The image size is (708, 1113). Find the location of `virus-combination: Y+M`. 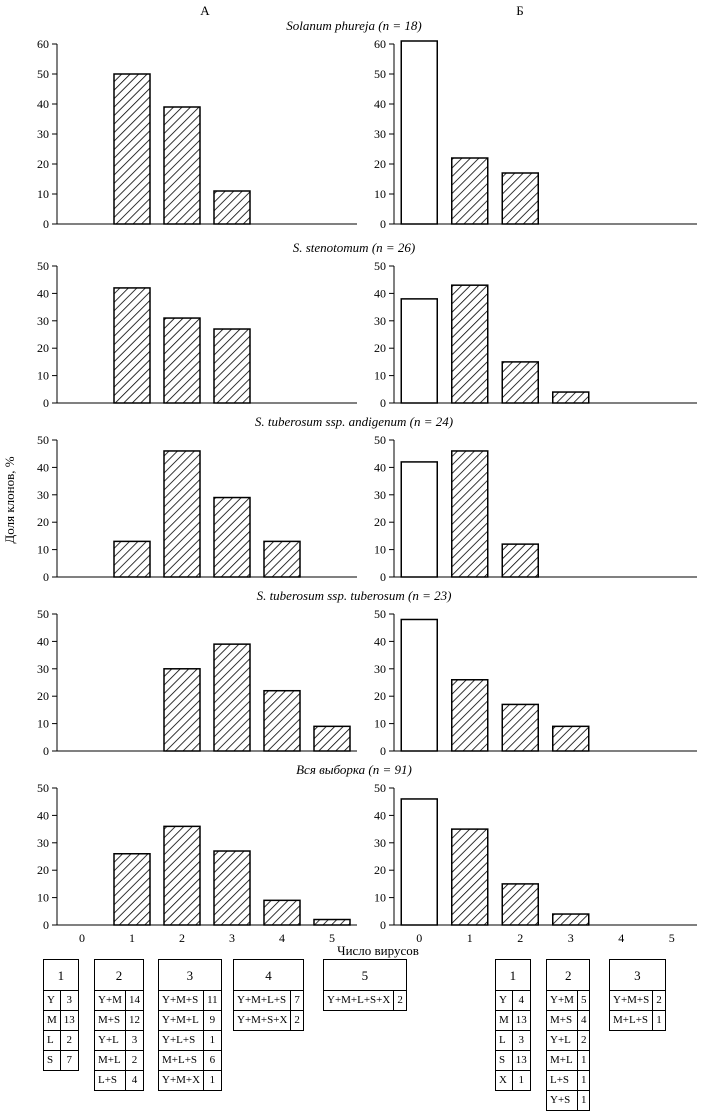

virus-combination: Y+M is located at coordinates (110, 1000).